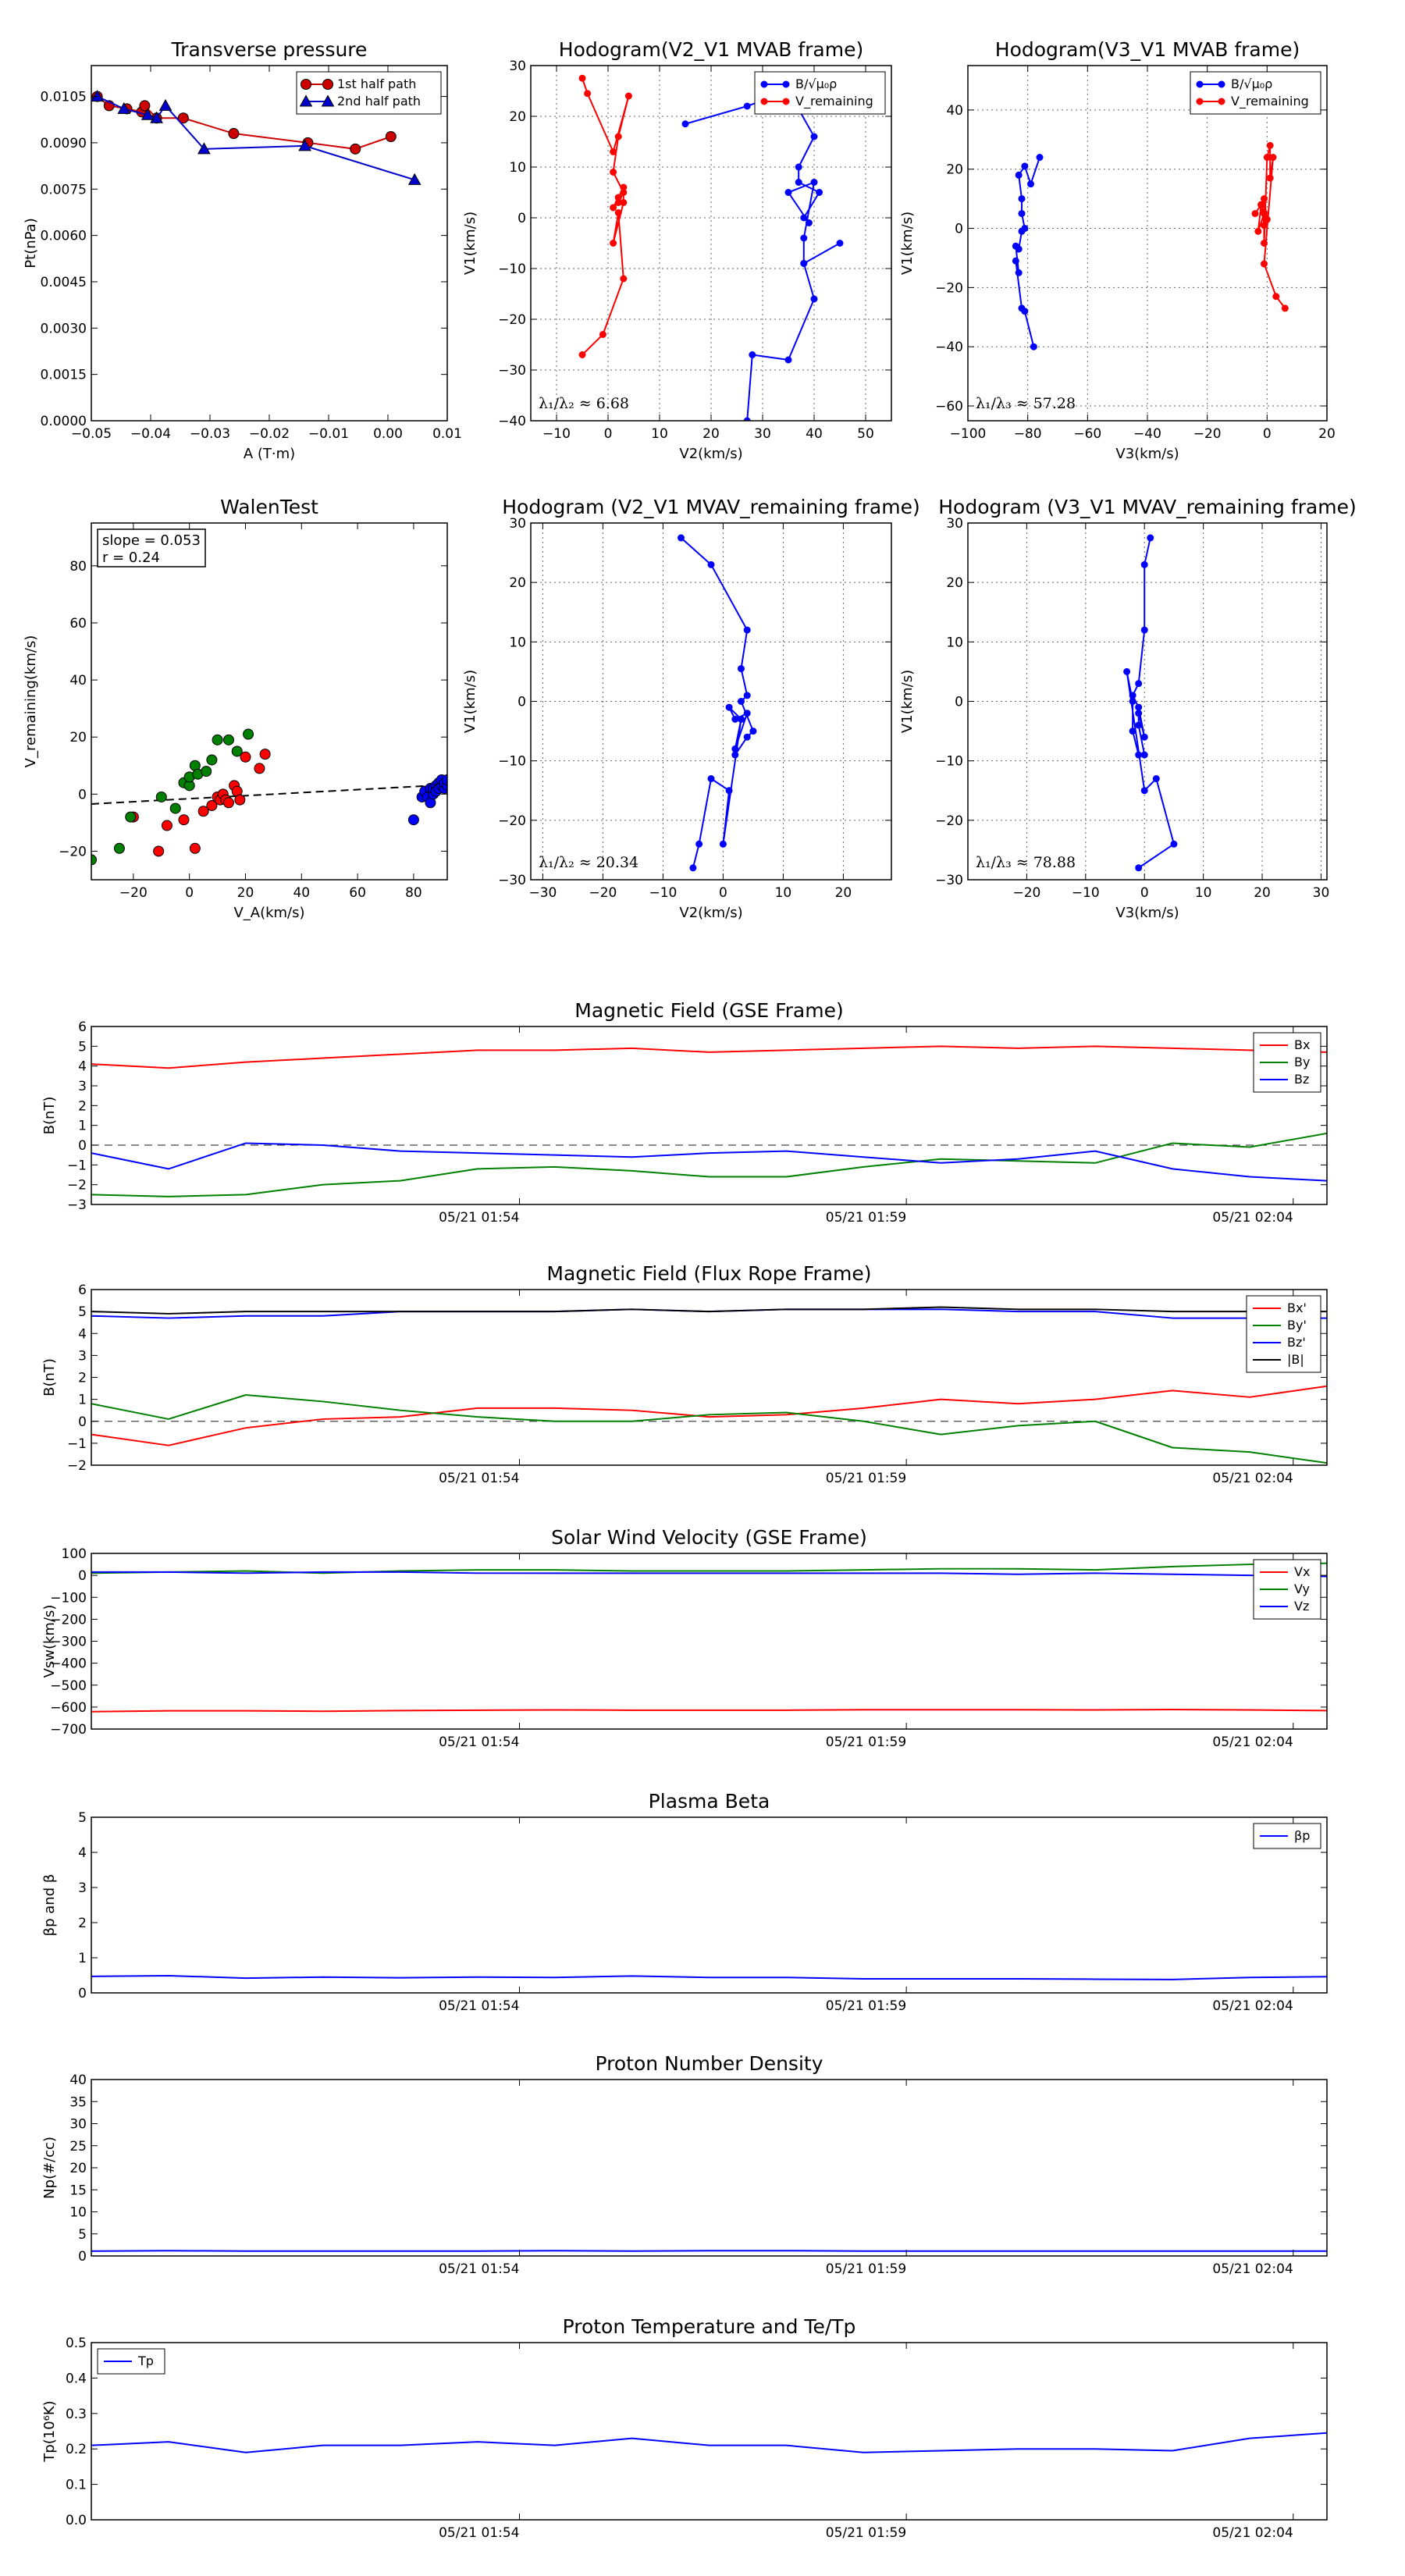 This screenshot has height=2576, width=1405. Describe the element at coordinates (512, 821) in the screenshot. I see `y-tick-label-1: −20` at that location.